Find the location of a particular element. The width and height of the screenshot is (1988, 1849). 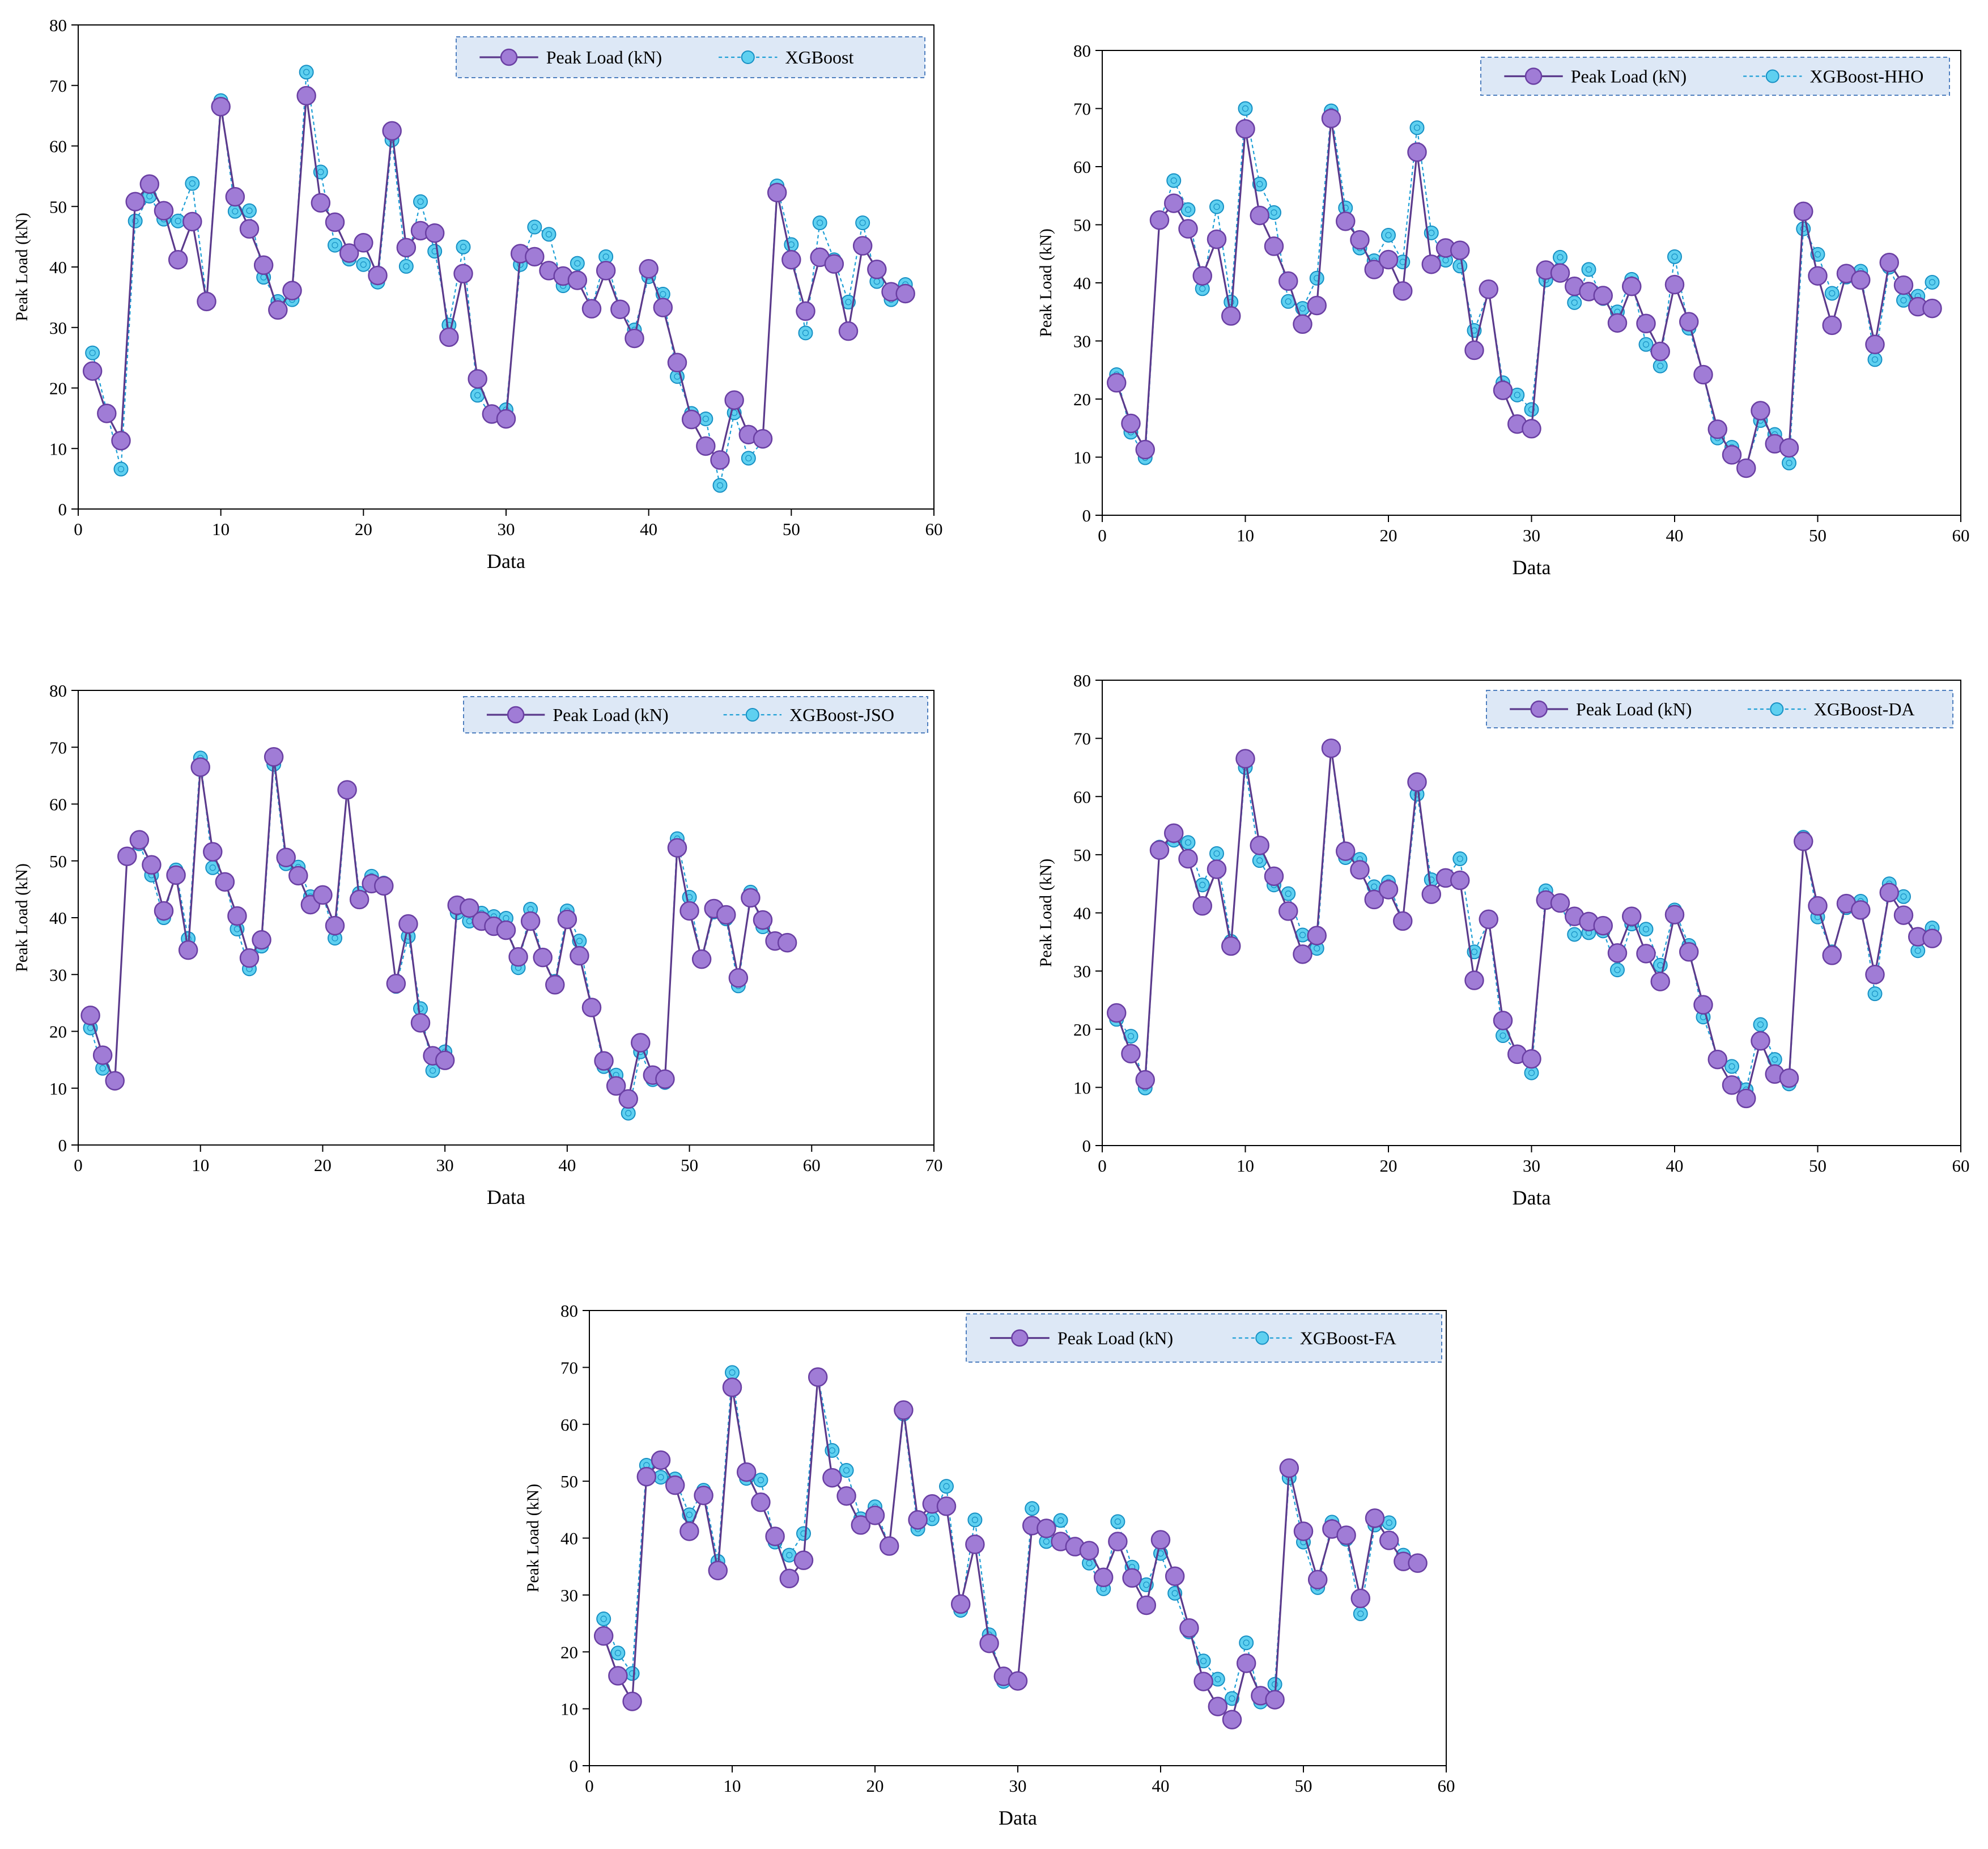

panel-5-x-tick-label: 10 is located at coordinates (732, 1786).